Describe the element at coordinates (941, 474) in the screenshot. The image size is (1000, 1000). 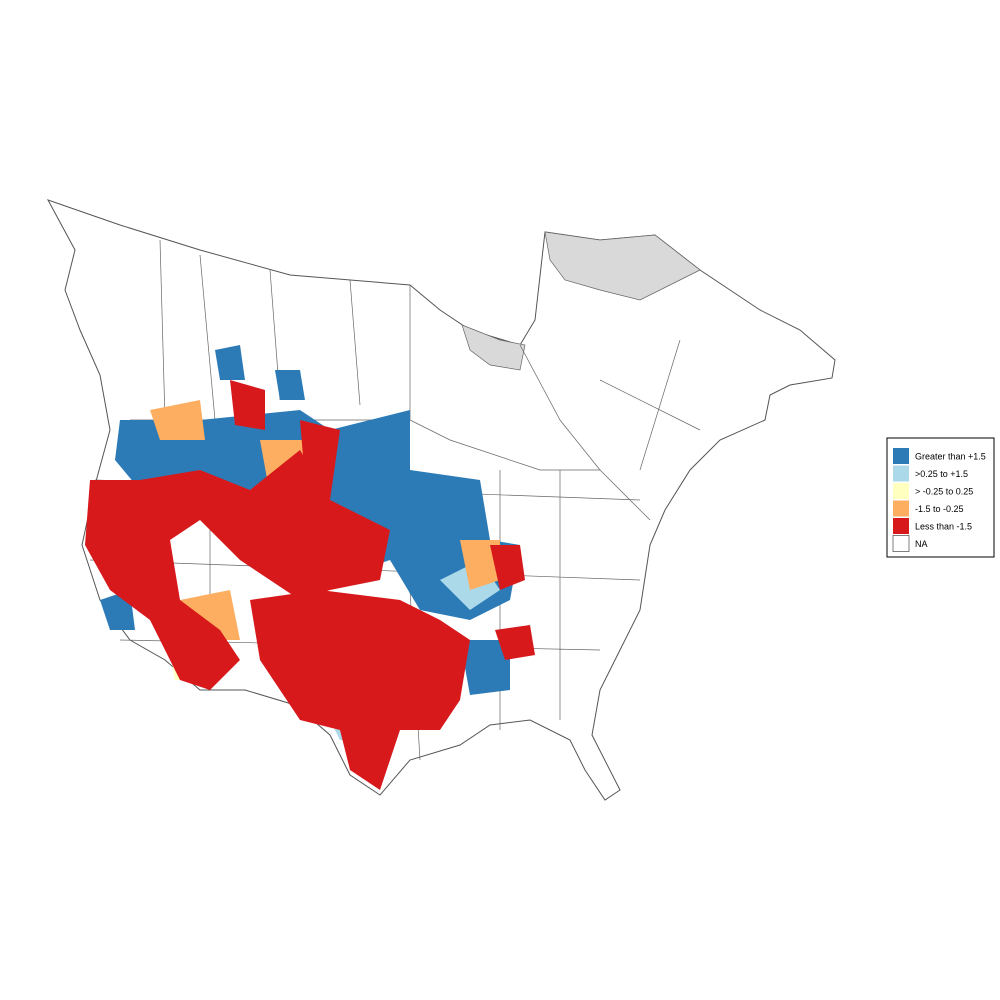
I see `legend-label: >0.25 to +1.5` at that location.